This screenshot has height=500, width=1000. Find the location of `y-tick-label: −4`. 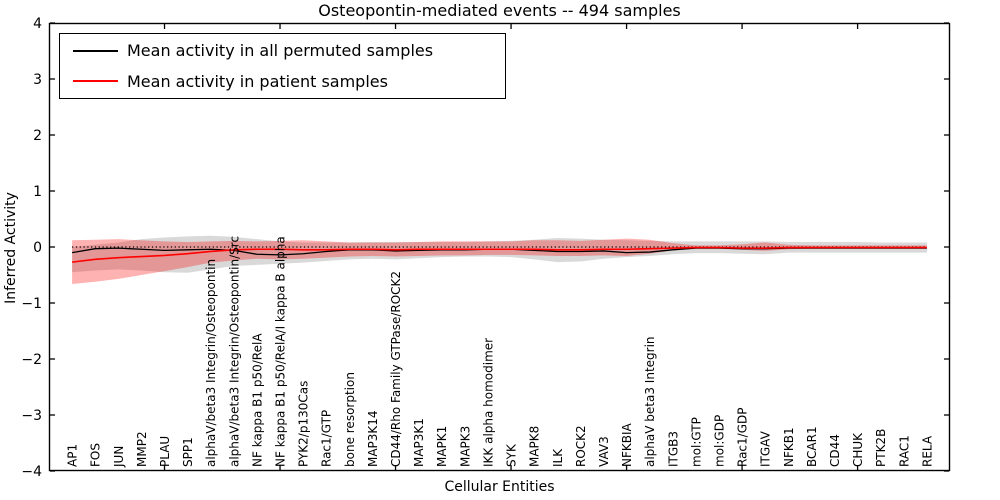

y-tick-label: −4 is located at coordinates (31, 472).